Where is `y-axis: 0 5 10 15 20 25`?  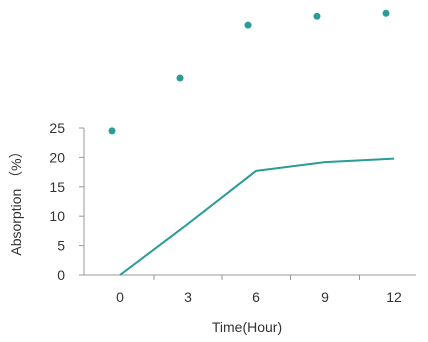
y-axis: 0 5 10 15 20 25 is located at coordinates (66, 201).